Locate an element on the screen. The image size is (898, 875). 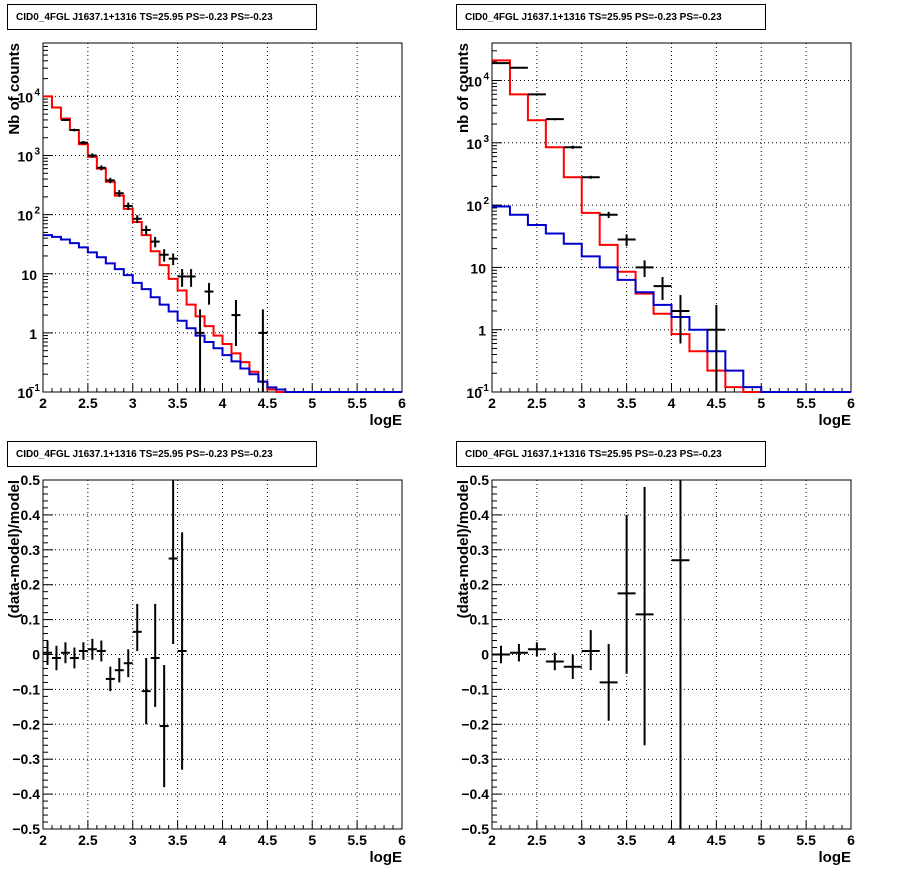
y-tick-label: 1 is located at coordinates (33, 334).